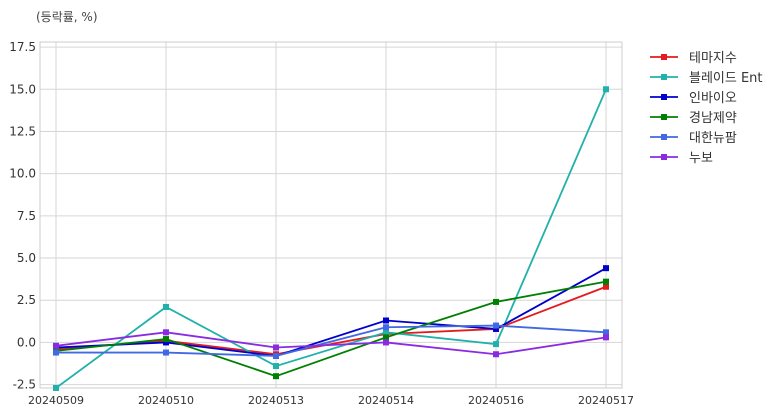 The image size is (784, 420). I want to click on y-tick-label: 17.5, so click(22, 47).